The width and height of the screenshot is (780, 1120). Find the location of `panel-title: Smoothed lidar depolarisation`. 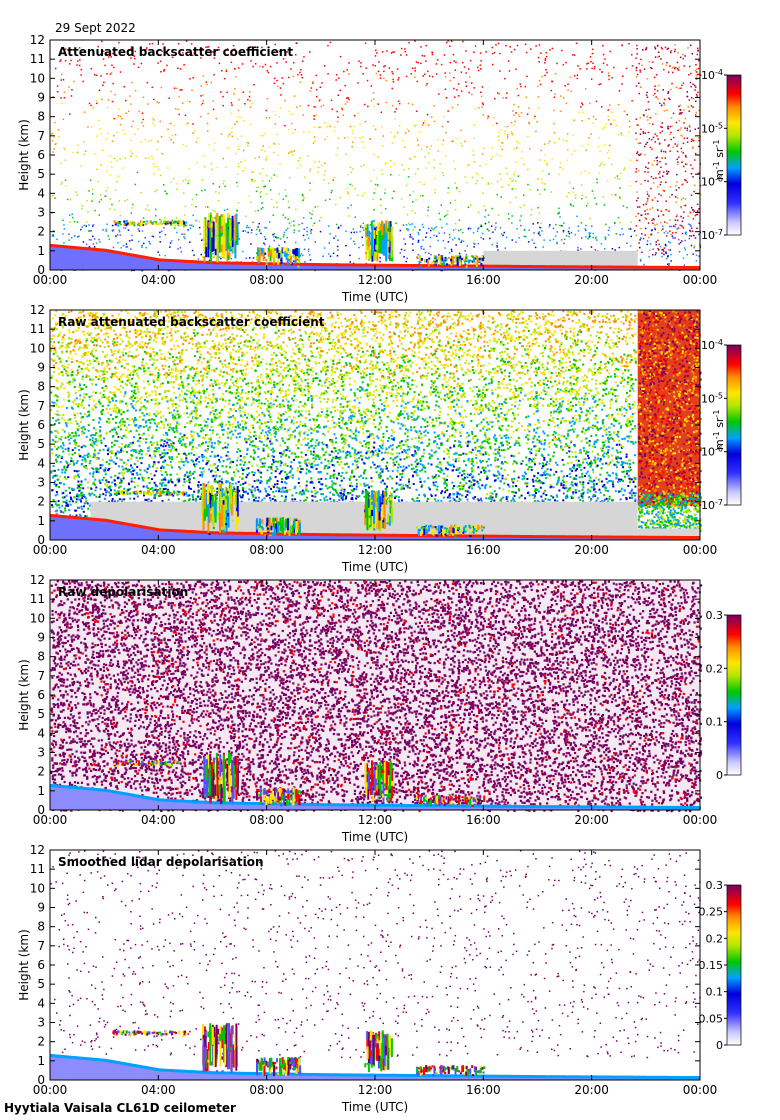

panel-title: Smoothed lidar depolarisation is located at coordinates (161, 862).